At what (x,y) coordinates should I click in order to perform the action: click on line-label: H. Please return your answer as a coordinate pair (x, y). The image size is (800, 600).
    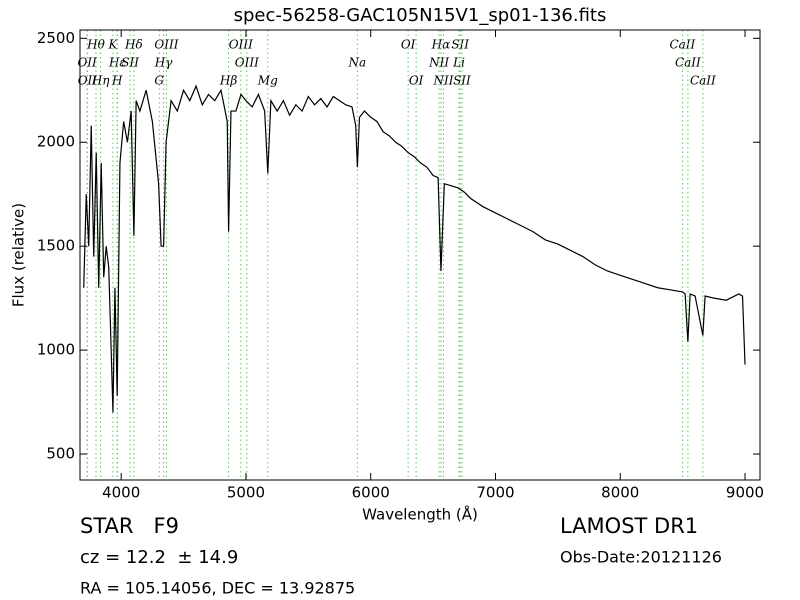
    Looking at the image, I should click on (117, 81).